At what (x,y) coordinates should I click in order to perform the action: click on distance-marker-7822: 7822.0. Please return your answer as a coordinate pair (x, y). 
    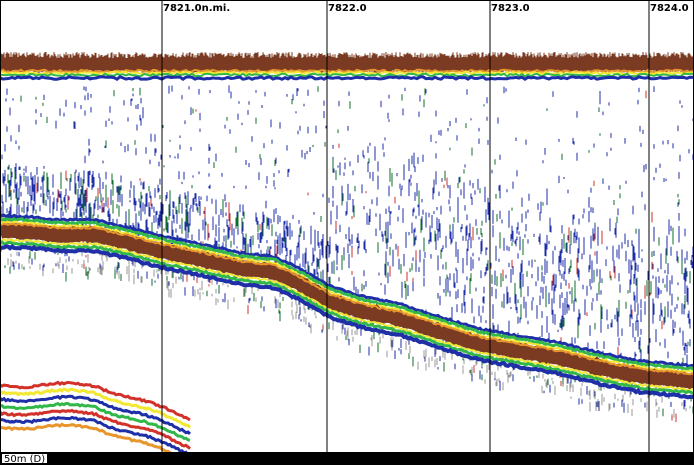
    Looking at the image, I should click on (348, 8).